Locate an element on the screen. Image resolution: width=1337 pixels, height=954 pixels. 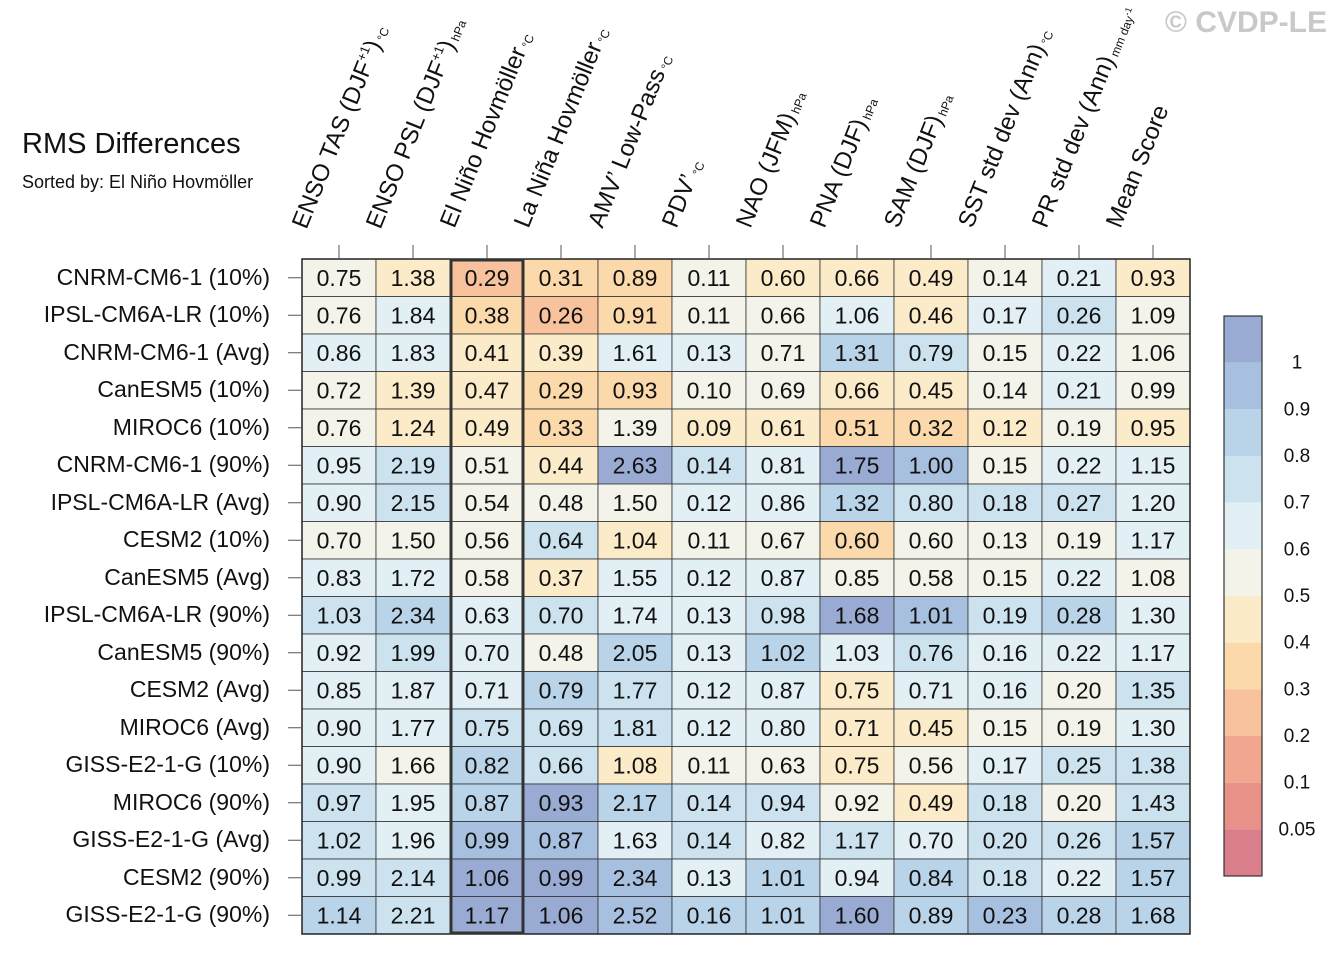
cell-value: 0.19 is located at coordinates (1079, 728).